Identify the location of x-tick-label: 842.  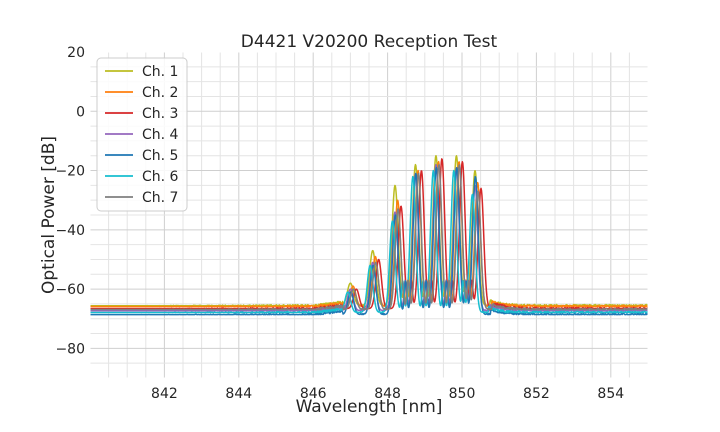
(164, 394).